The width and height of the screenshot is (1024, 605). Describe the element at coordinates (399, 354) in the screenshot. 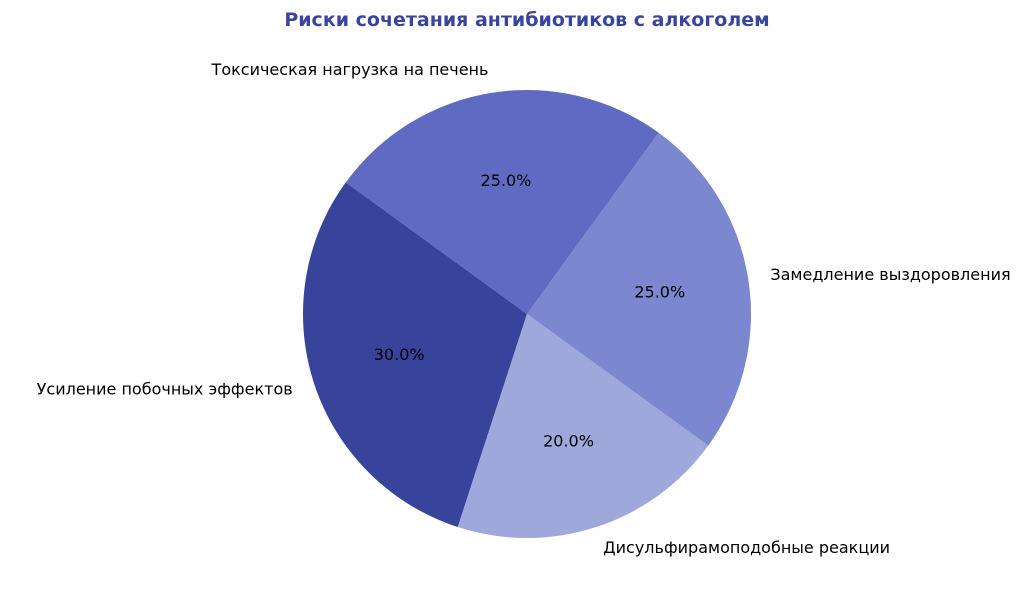

I see `pie-value-label: 30.0%` at that location.